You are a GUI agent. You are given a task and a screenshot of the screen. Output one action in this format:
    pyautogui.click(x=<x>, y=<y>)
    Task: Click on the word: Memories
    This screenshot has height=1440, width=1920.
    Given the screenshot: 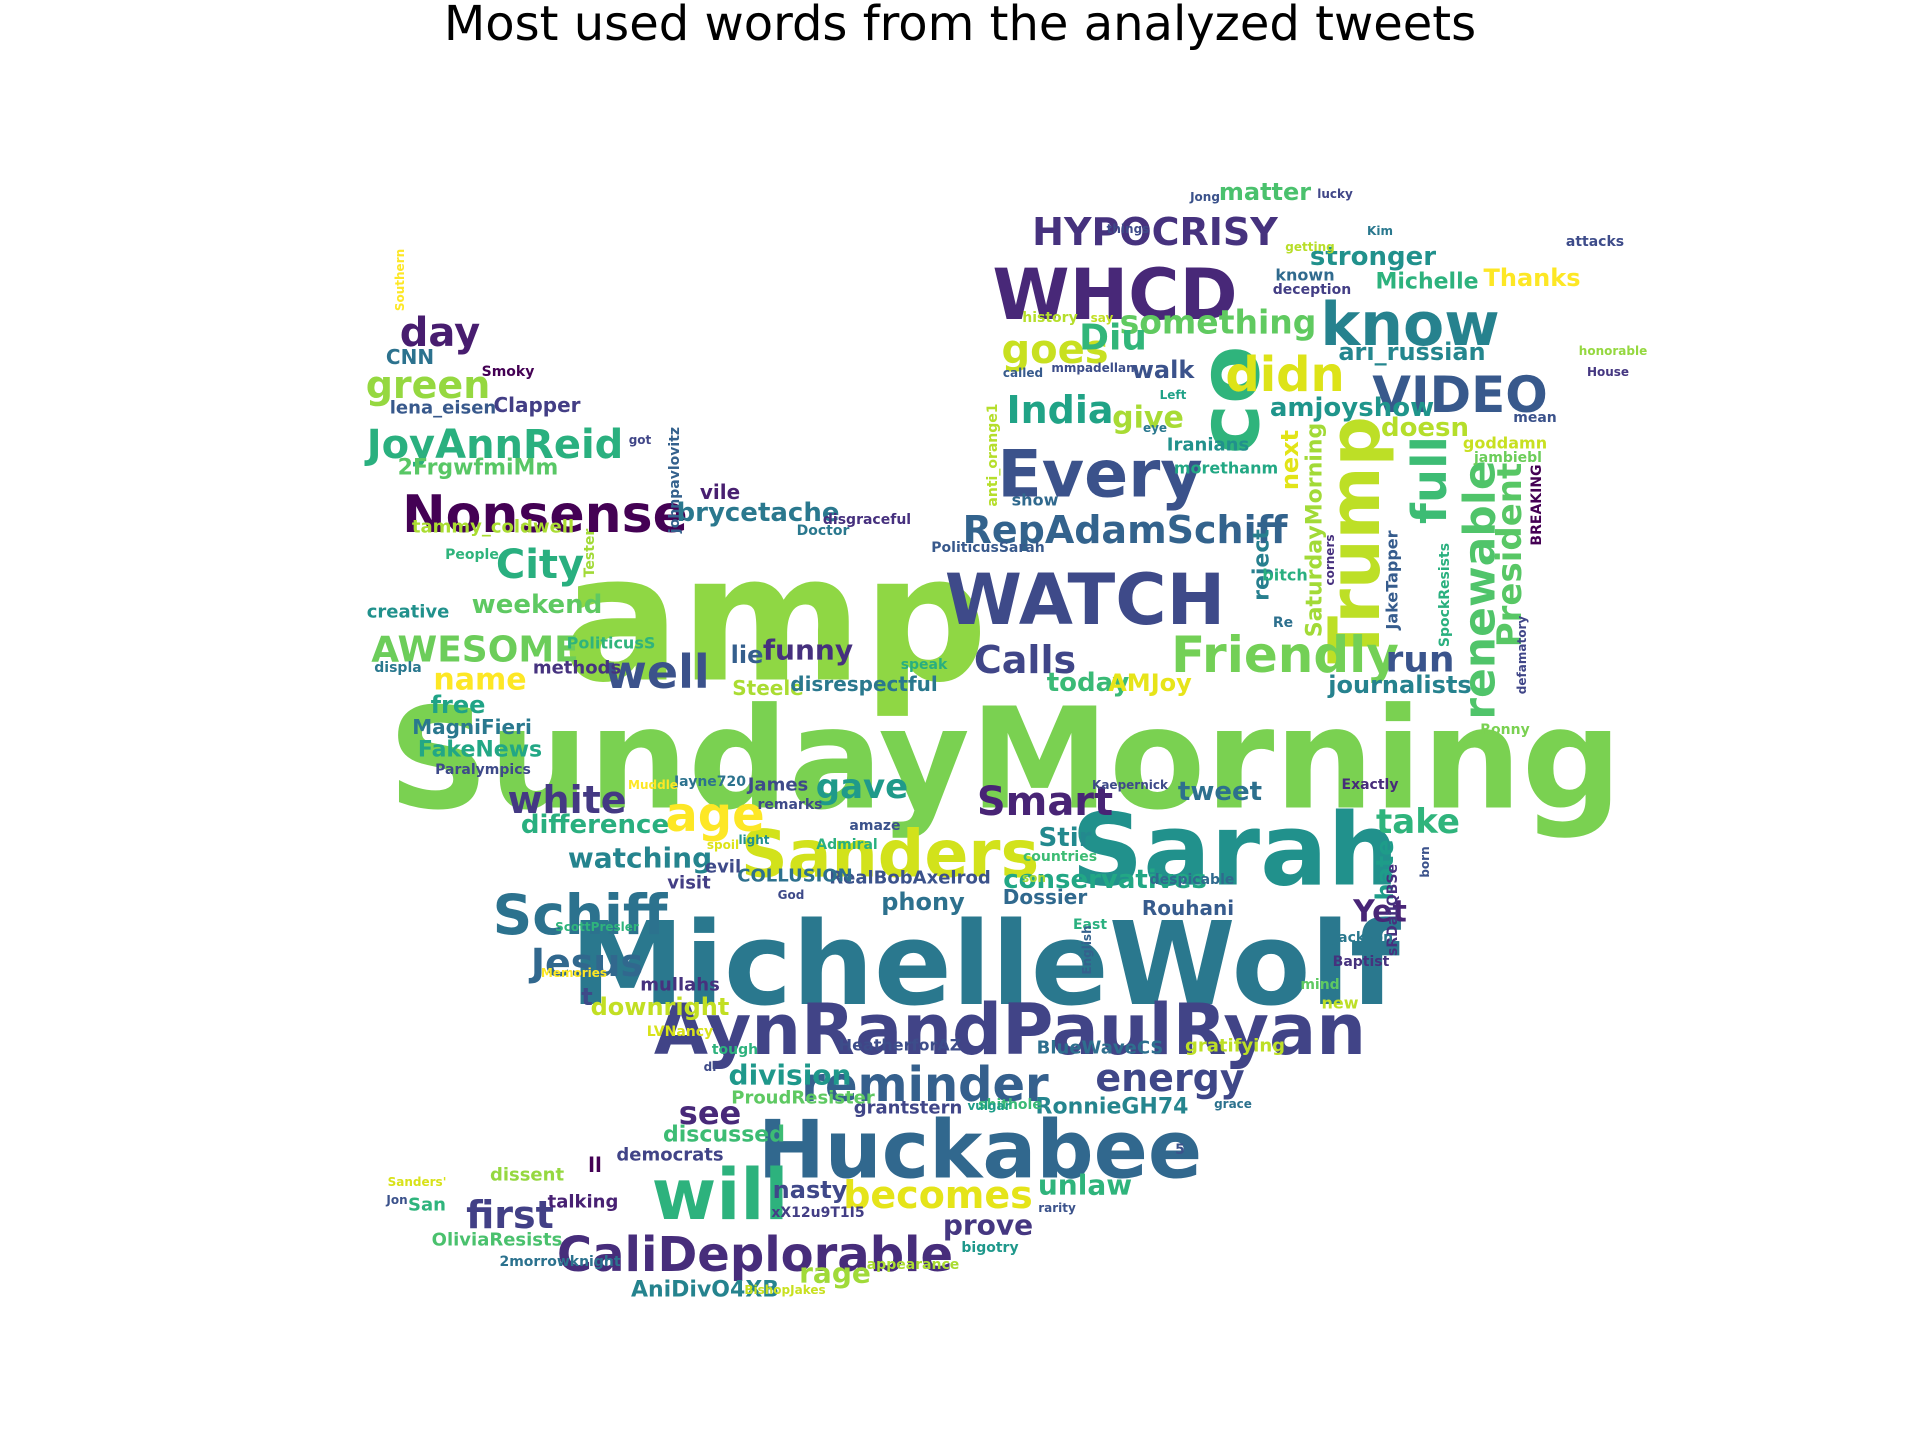 What is the action you would take?
    pyautogui.click(x=574, y=973)
    